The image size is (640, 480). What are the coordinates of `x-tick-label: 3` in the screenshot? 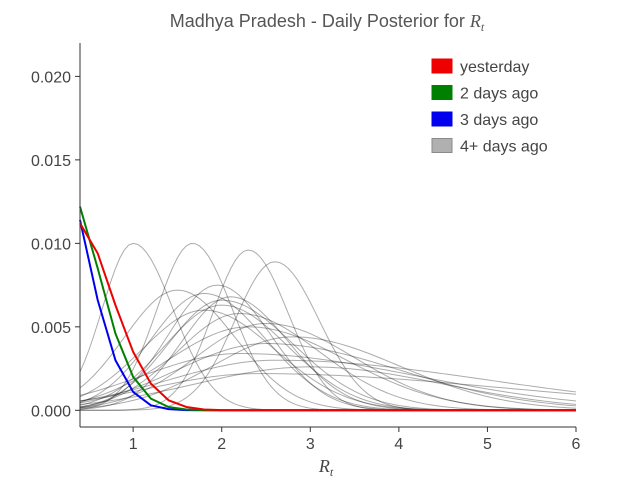 It's located at (310, 444).